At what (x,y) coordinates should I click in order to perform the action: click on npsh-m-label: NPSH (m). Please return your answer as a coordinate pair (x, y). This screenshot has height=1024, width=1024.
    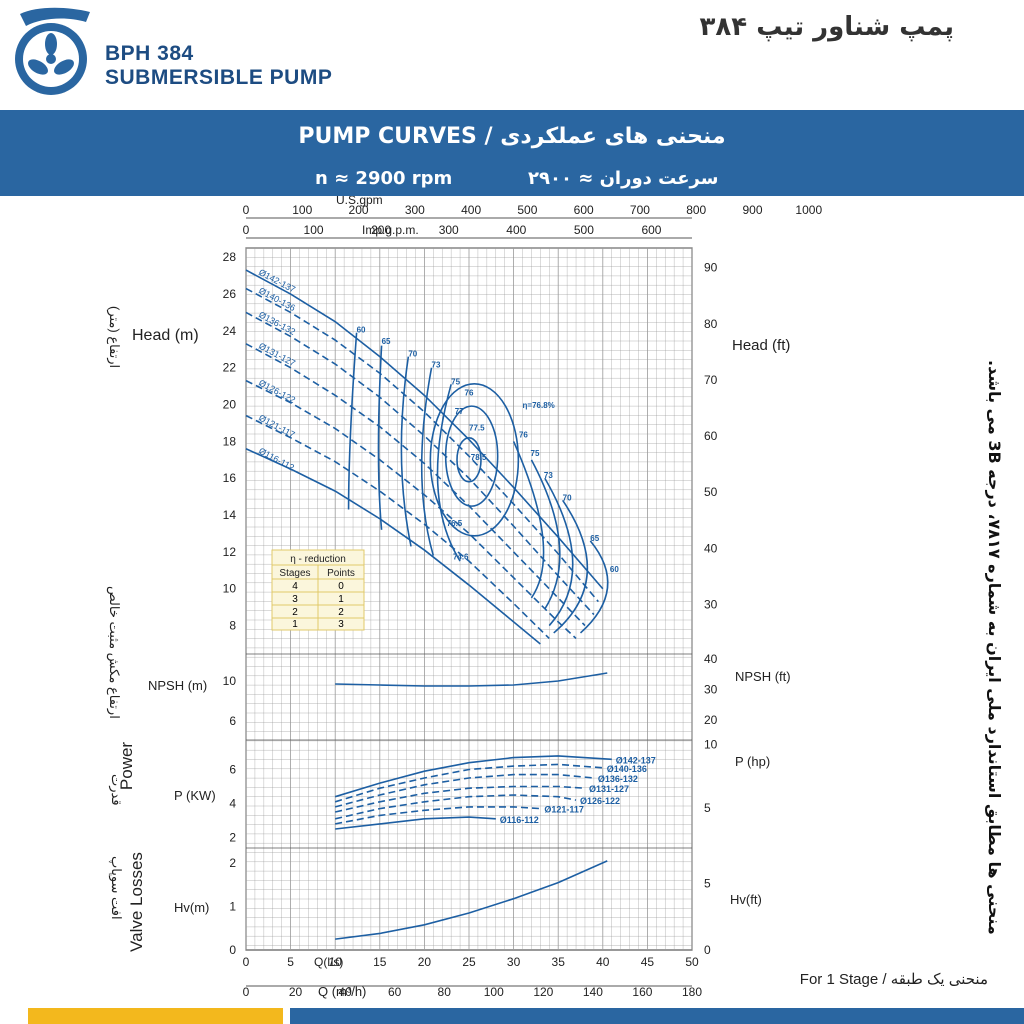
    Looking at the image, I should click on (177, 685).